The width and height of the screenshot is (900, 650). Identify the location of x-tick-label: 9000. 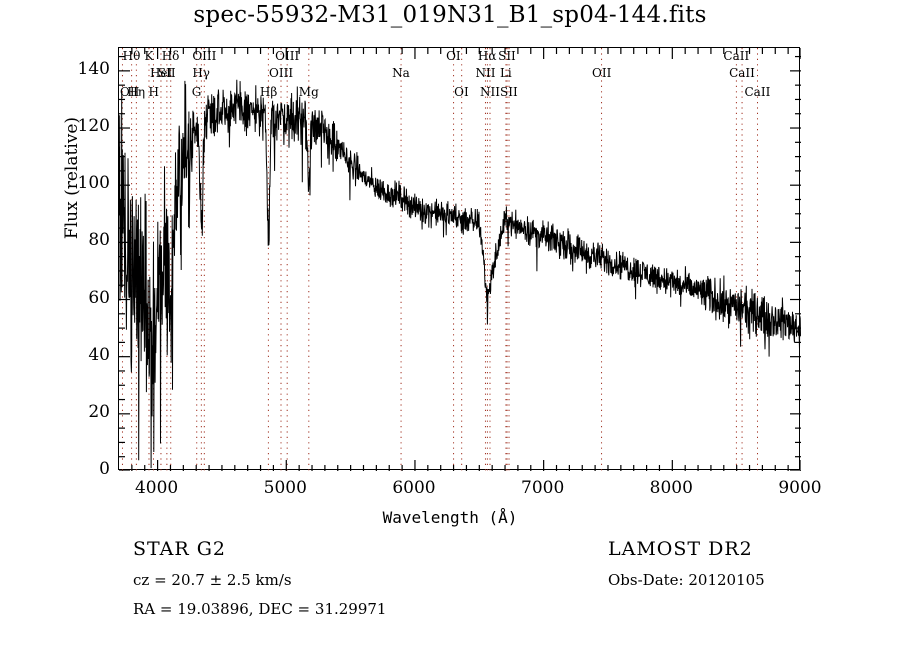
(800, 488).